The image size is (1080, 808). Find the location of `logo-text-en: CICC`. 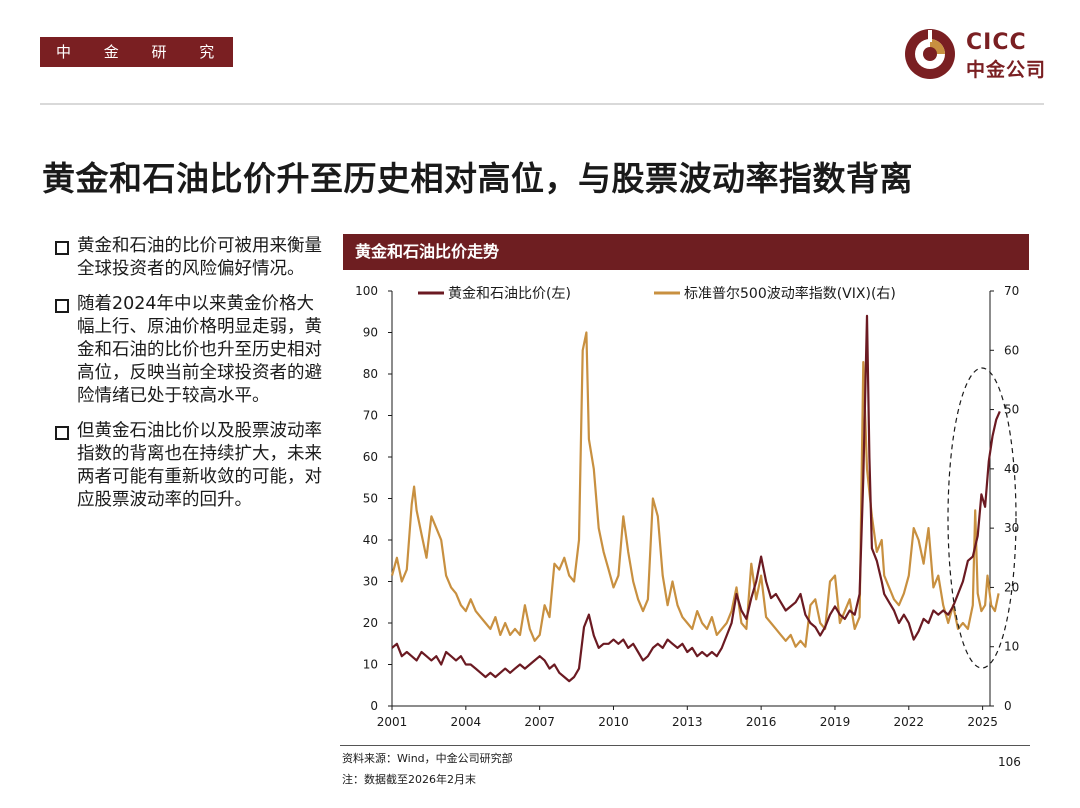

logo-text-en: CICC is located at coordinates (996, 42).